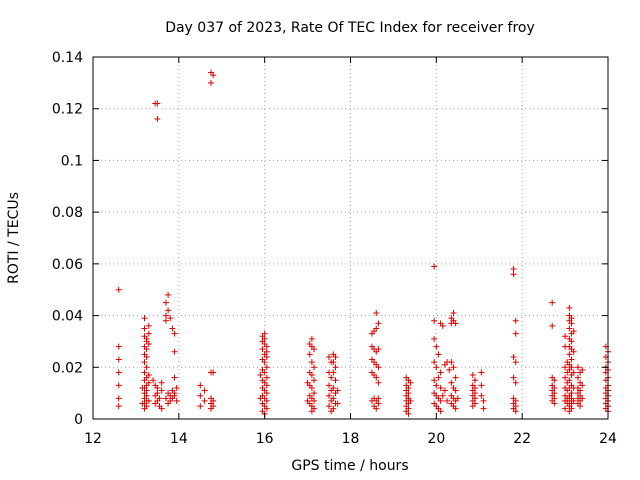 Image resolution: width=640 pixels, height=480 pixels. I want to click on x-axis-title: GPS time / hours, so click(349, 466).